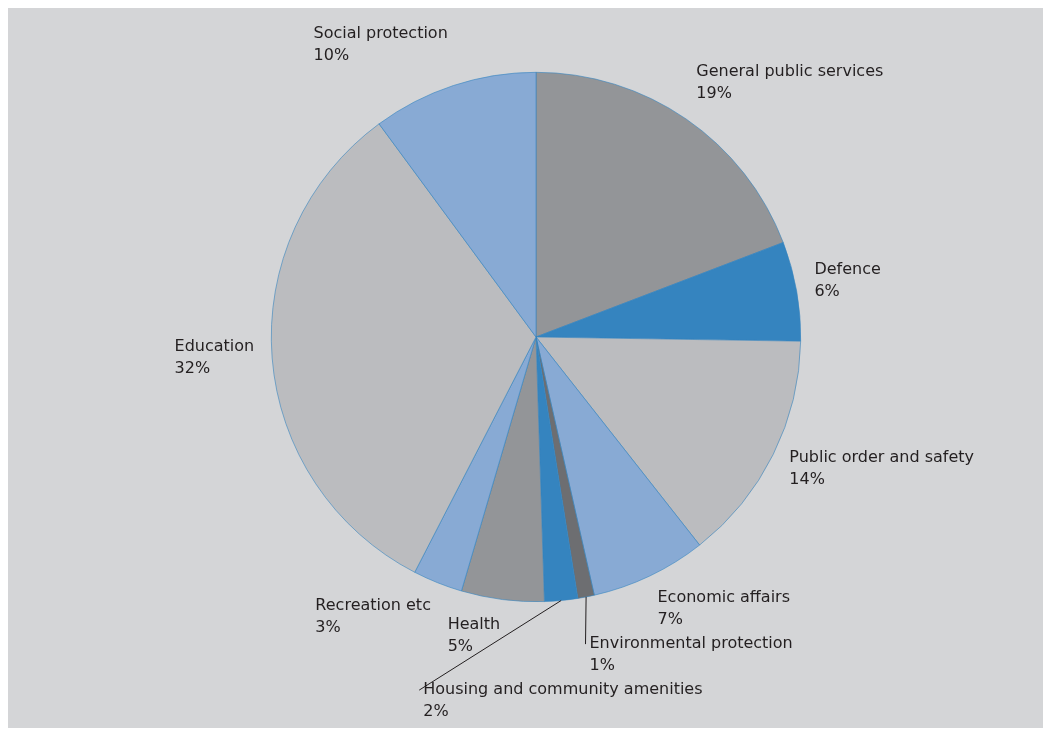 The image size is (1051, 730). What do you see at coordinates (827, 291) in the screenshot?
I see `data-label: 6%` at bounding box center [827, 291].